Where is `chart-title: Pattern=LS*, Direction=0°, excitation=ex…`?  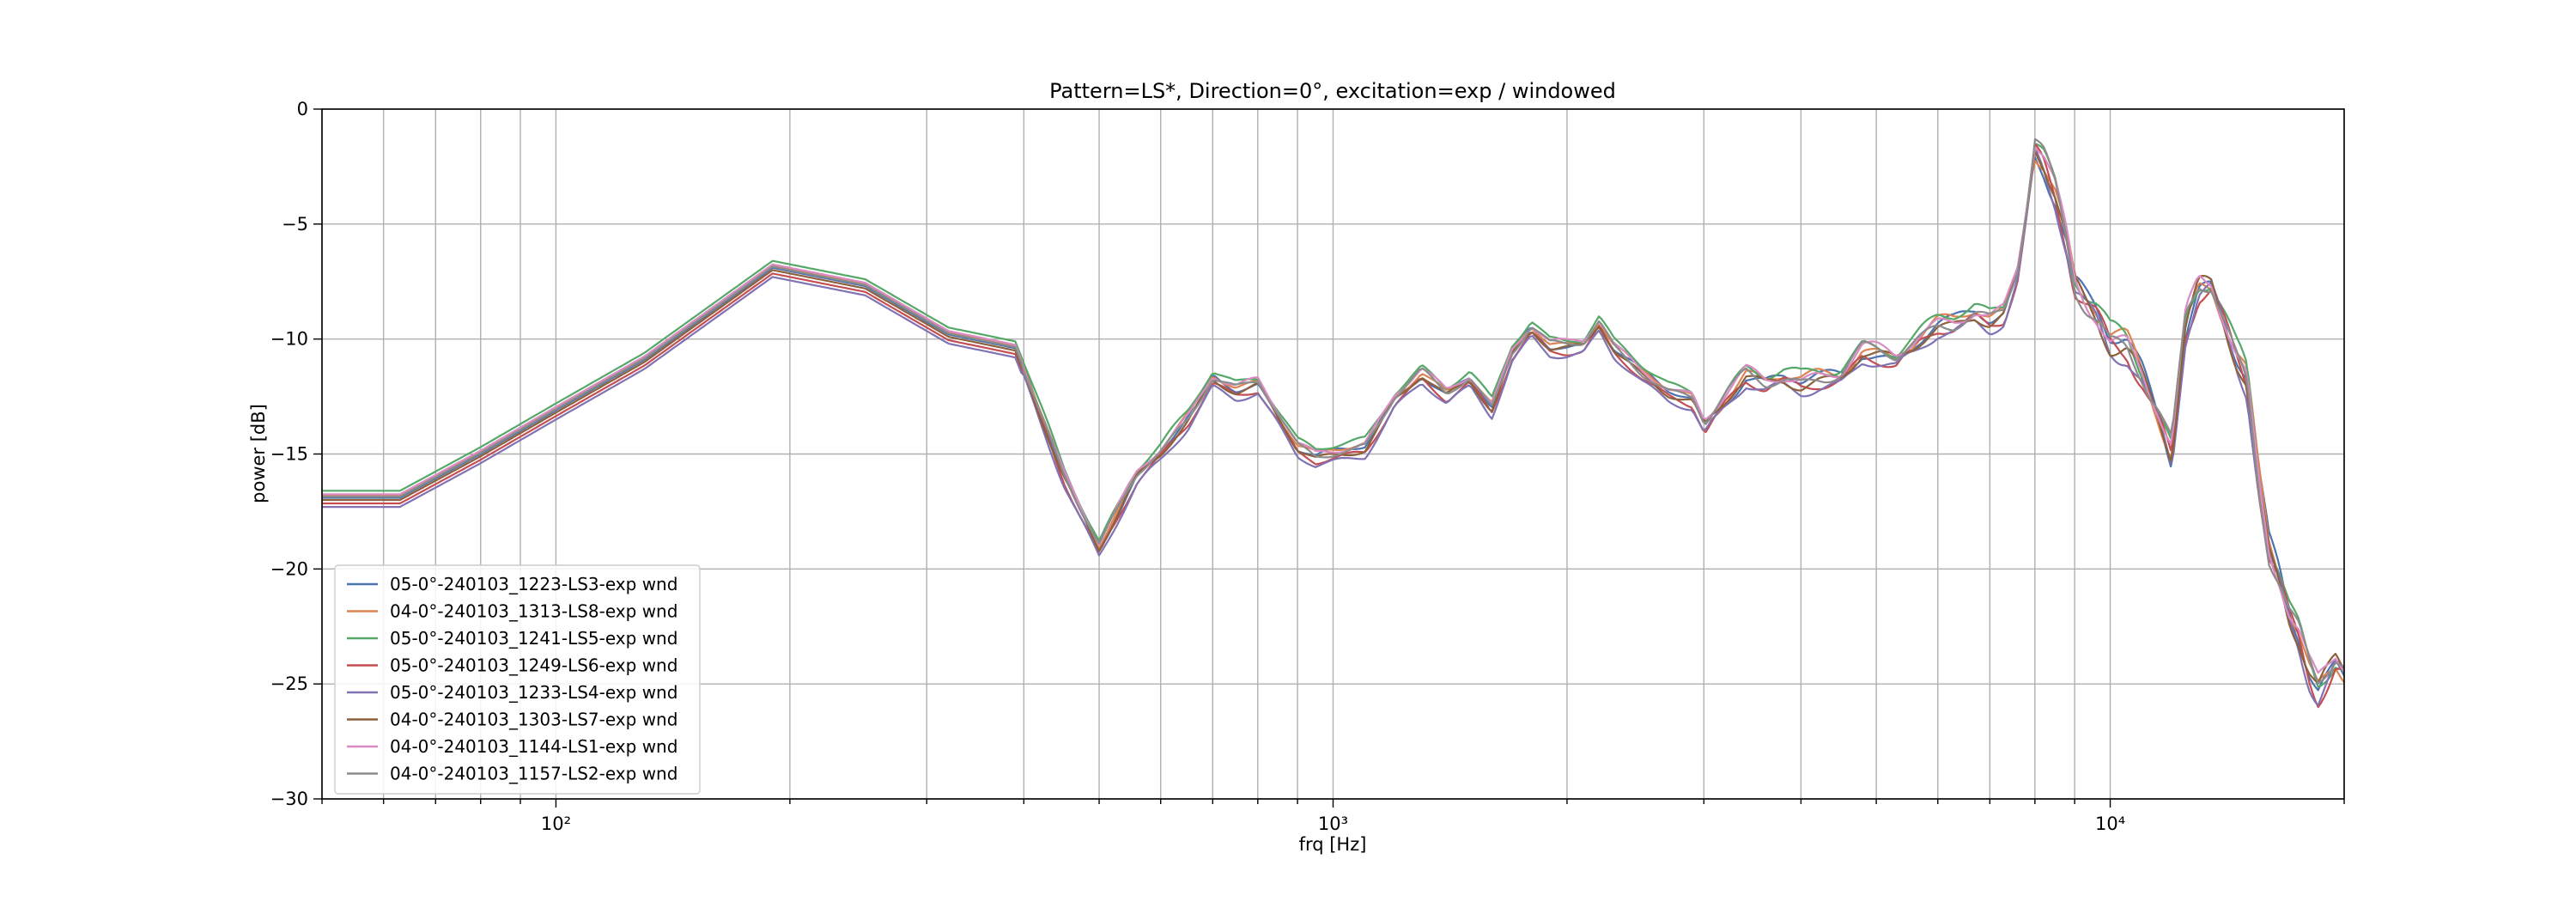 chart-title: Pattern=LS*, Direction=0°, excitation=ex… is located at coordinates (1332, 91).